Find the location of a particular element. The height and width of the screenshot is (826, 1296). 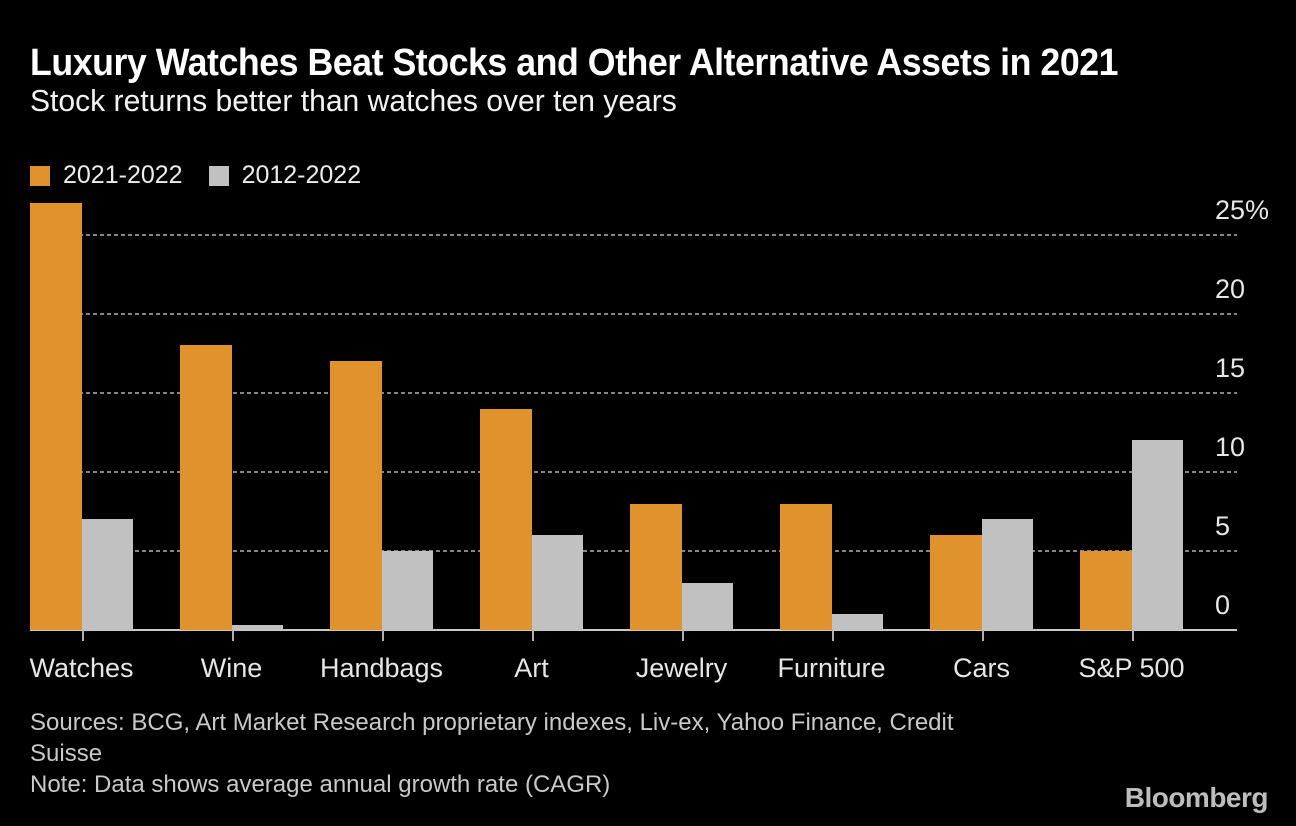

bar-handbags-2012-2022 is located at coordinates (407, 590).